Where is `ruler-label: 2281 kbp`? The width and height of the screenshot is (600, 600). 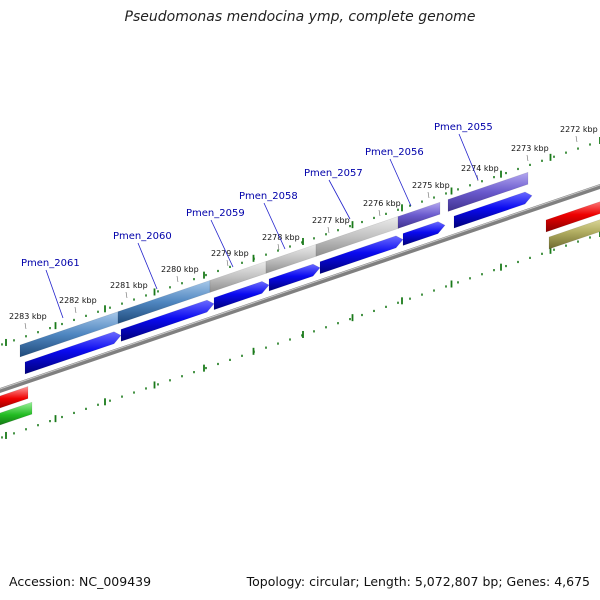
ruler-label: 2281 kbp is located at coordinates (129, 285).